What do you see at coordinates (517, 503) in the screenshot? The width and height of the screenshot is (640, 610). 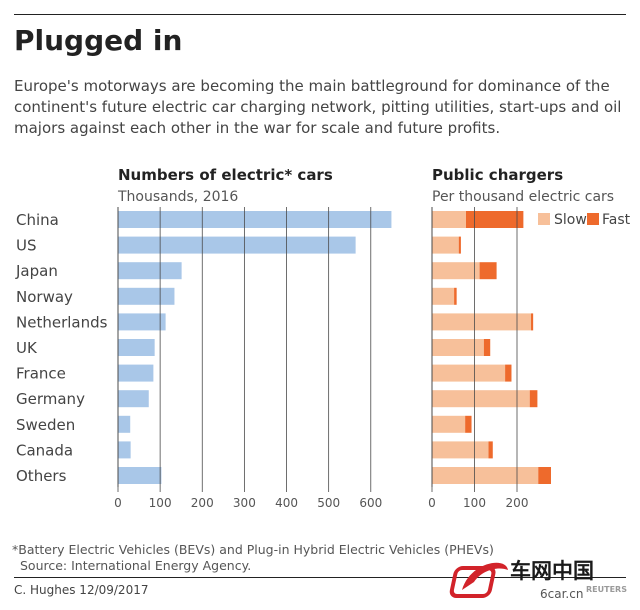 I see `chargers-tick-label: 200` at bounding box center [517, 503].